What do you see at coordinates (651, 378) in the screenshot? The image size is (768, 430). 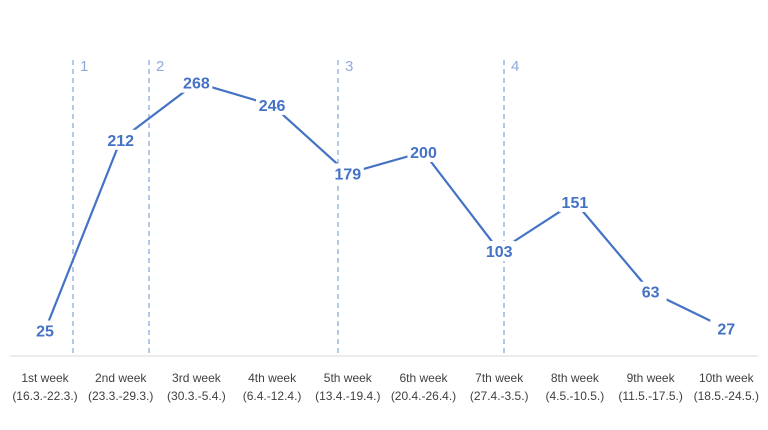 I see `x-tick-week: 9th week` at bounding box center [651, 378].